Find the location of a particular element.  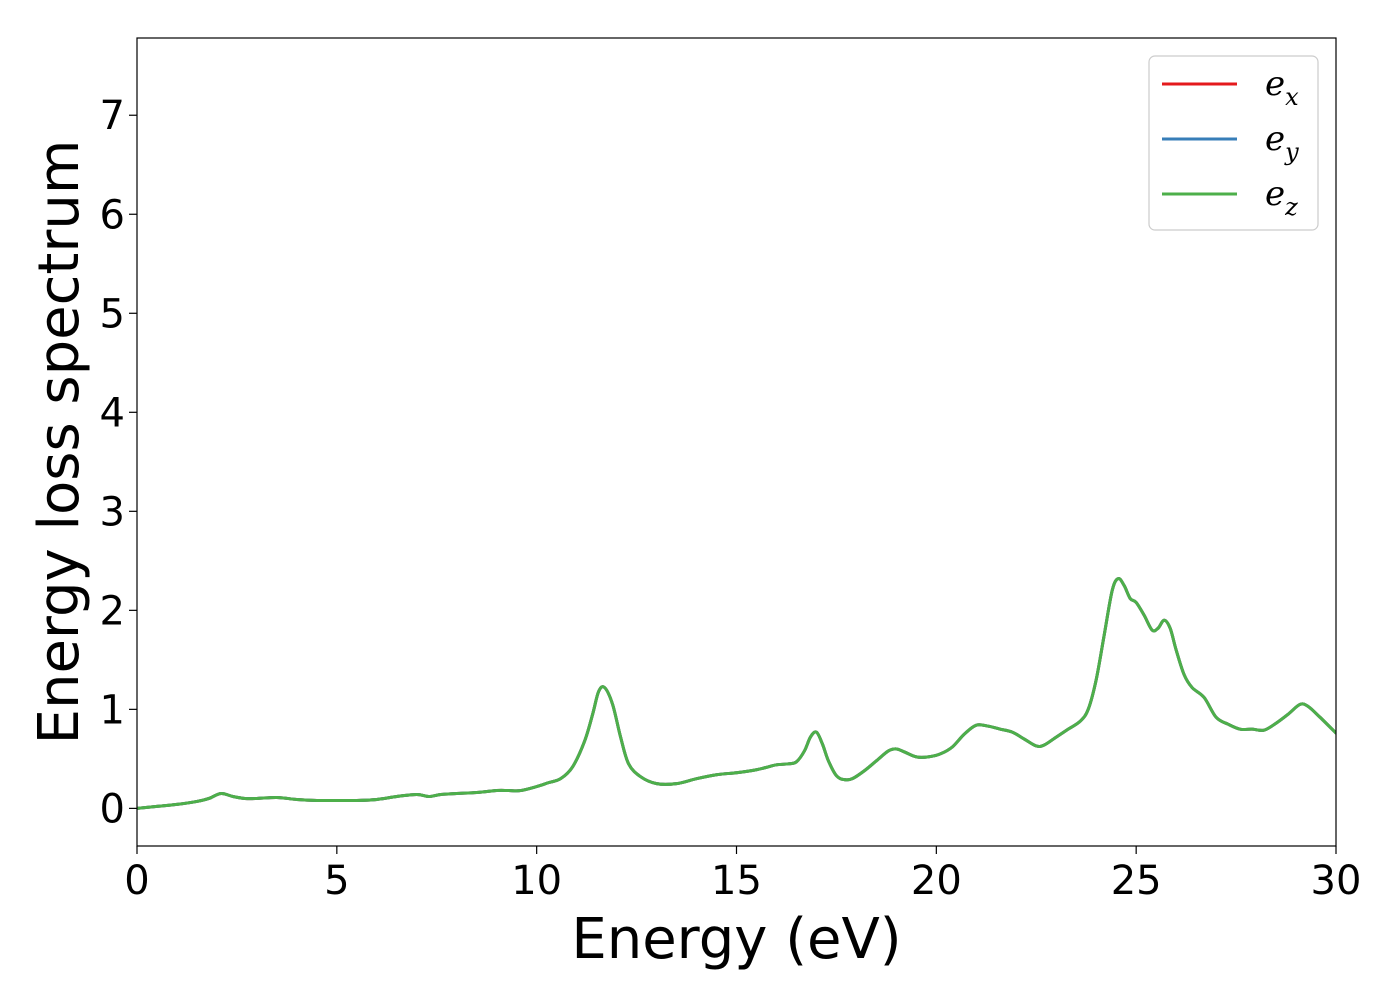

y-tick-label: 4 is located at coordinates (112, 413).